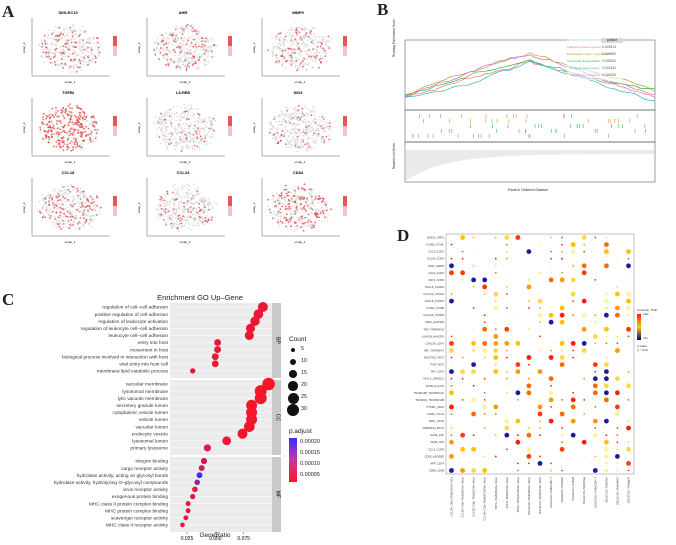 The image size is (676, 545). Describe the element at coordinates (145, 392) in the screenshot. I see `go-term-label: lysosomal membrane` at that location.